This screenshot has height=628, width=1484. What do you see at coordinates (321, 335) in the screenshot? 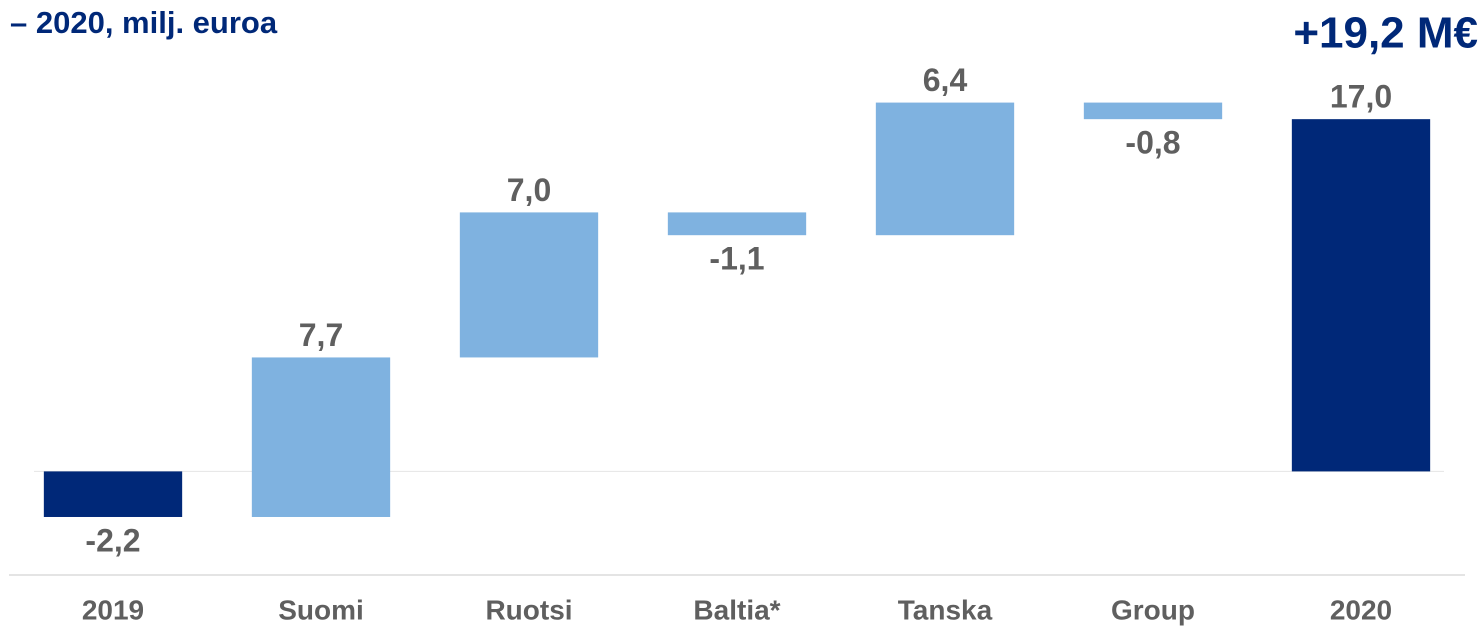
I see `value-label: 7,7` at bounding box center [321, 335].